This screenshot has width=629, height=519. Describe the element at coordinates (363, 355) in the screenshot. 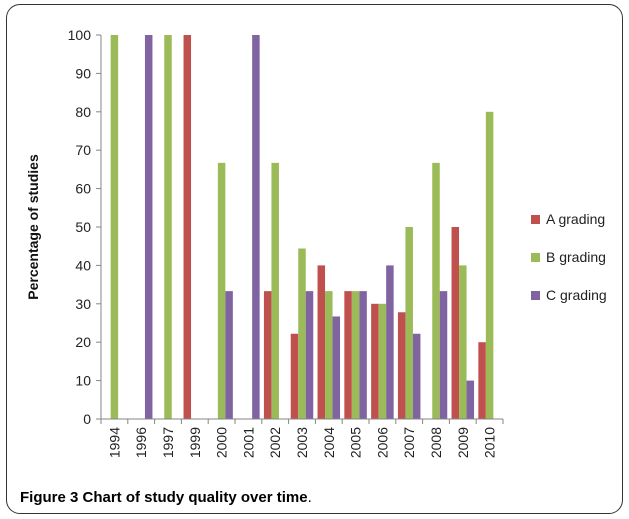

I see `bar-c-grading-2005` at that location.